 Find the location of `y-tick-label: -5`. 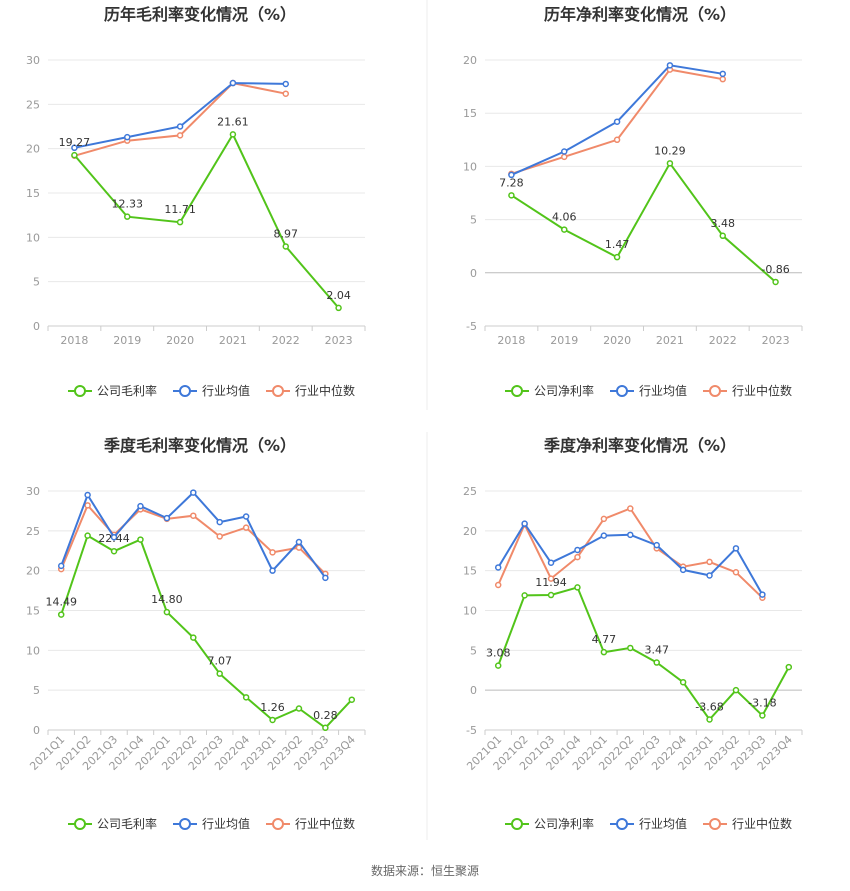

y-tick-label: -5 is located at coordinates (471, 326).